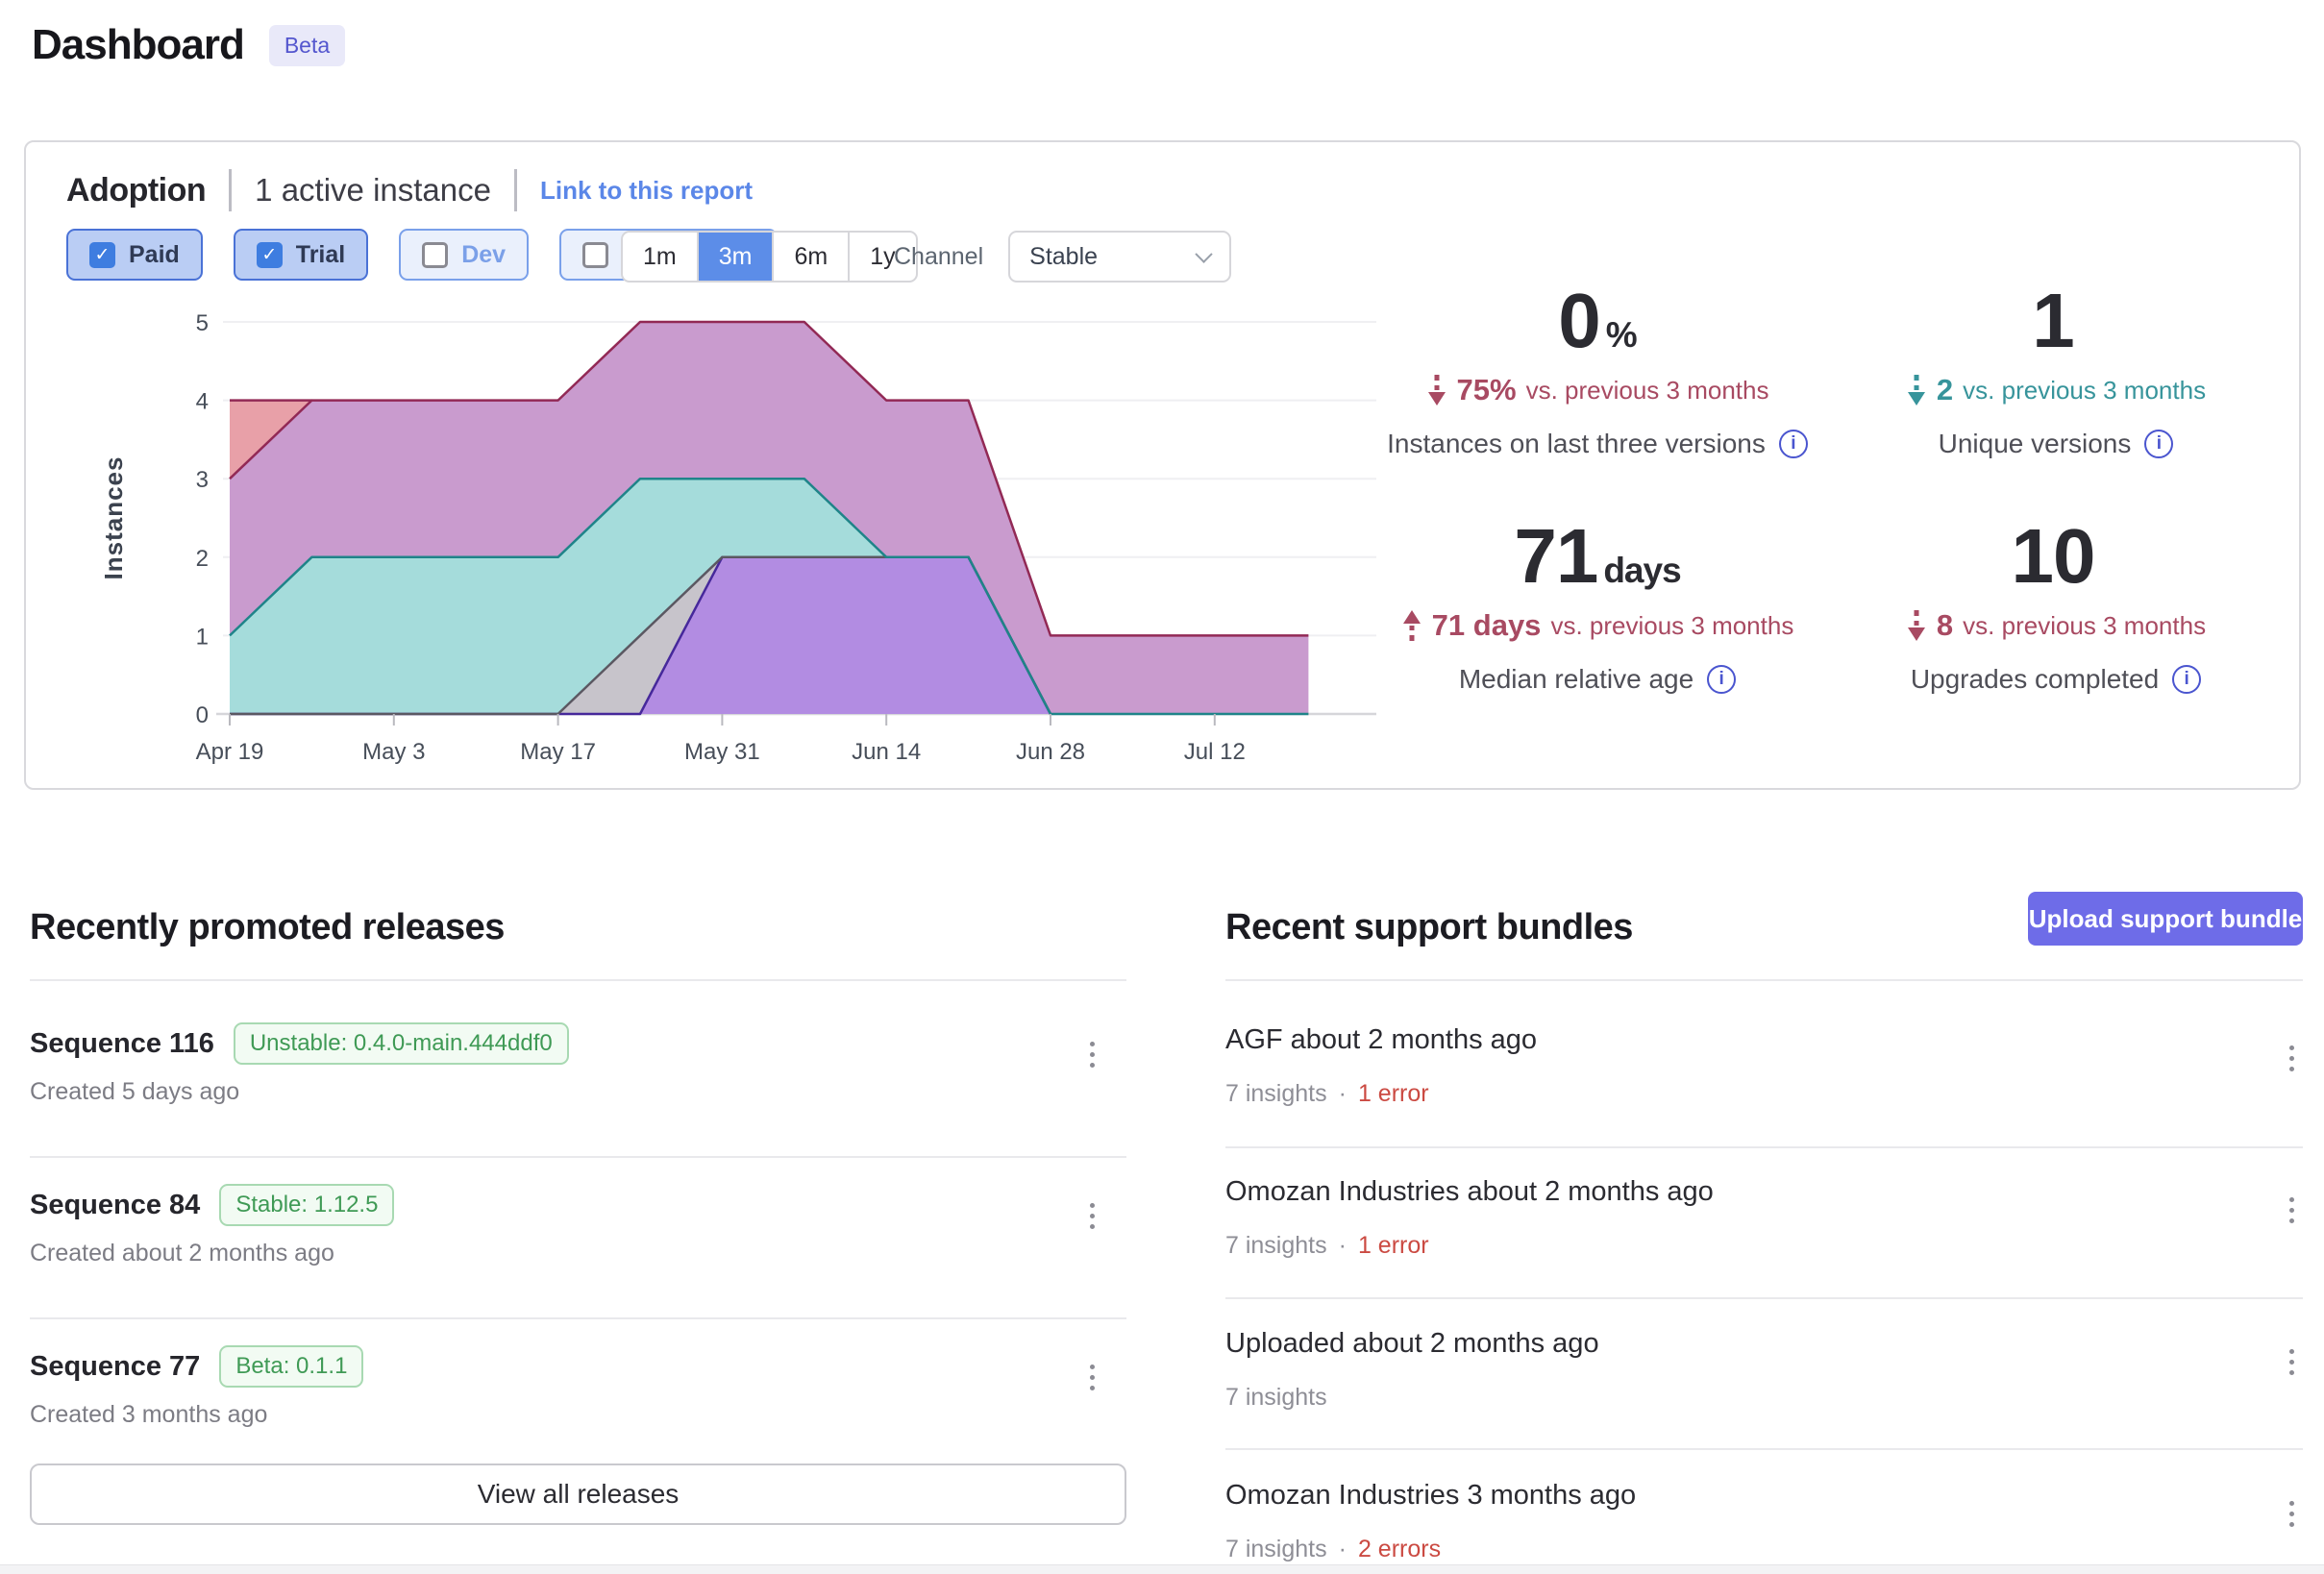 The width and height of the screenshot is (2324, 1574). Describe the element at coordinates (307, 1205) in the screenshot. I see `release-version-badge: Stable: 1.12.5` at that location.